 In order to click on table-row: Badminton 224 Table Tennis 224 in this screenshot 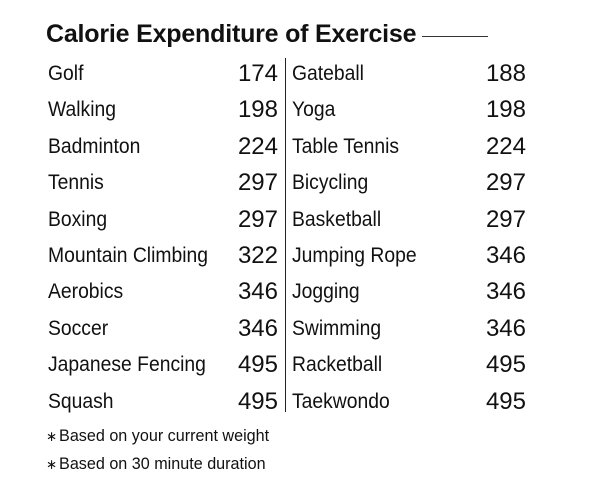, I will do `click(291, 147)`.